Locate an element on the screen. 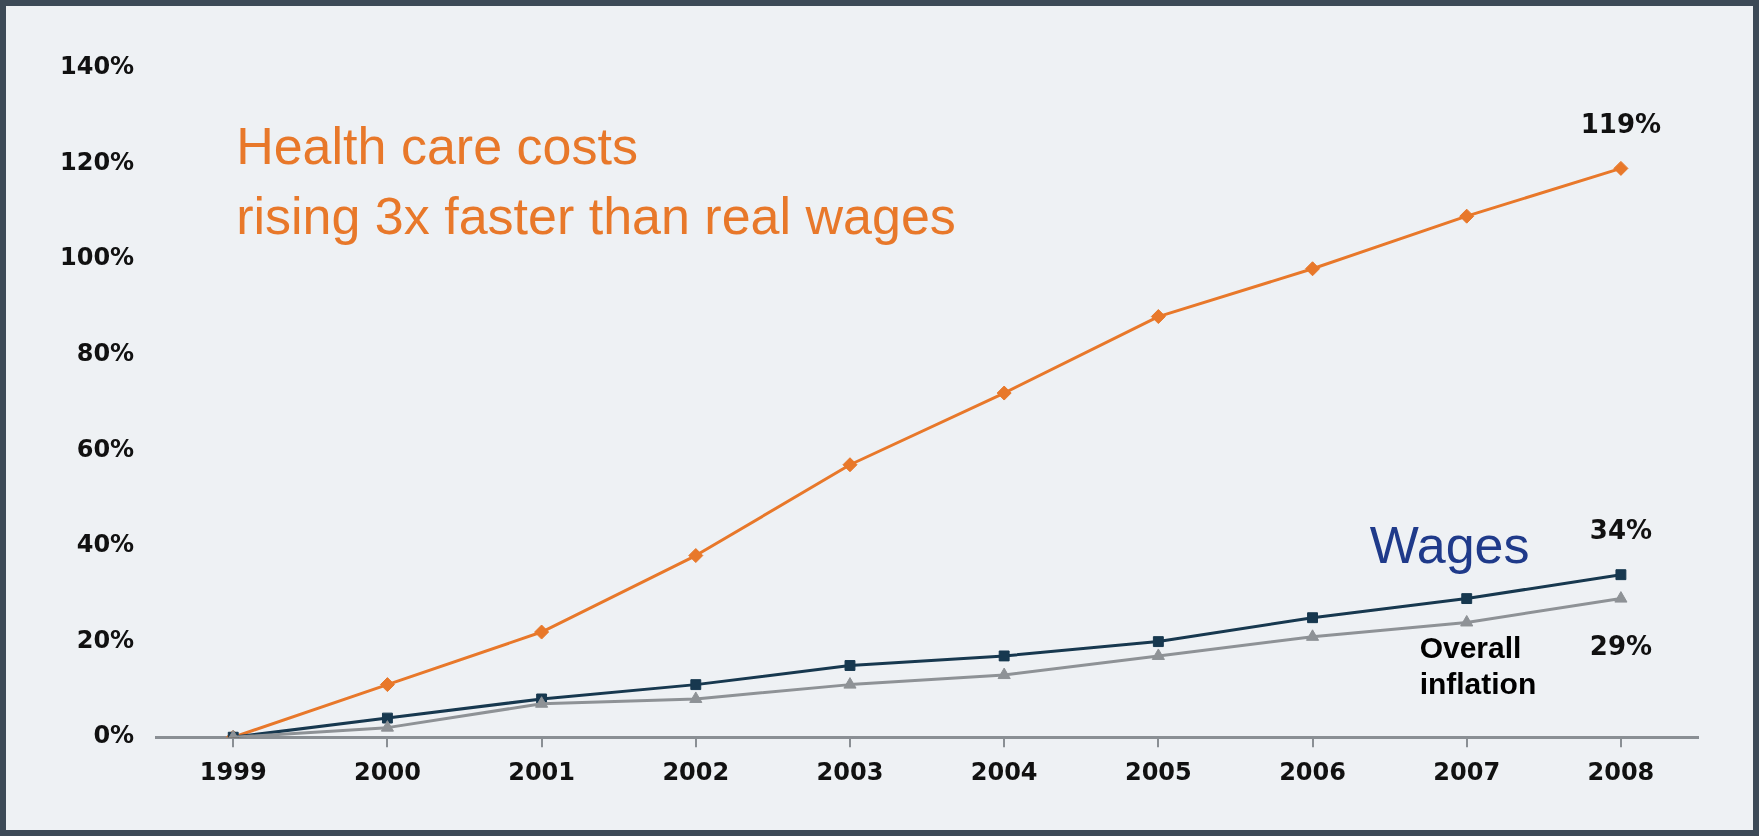 The image size is (1759, 836). x-tick-label: 2000 is located at coordinates (387, 771).